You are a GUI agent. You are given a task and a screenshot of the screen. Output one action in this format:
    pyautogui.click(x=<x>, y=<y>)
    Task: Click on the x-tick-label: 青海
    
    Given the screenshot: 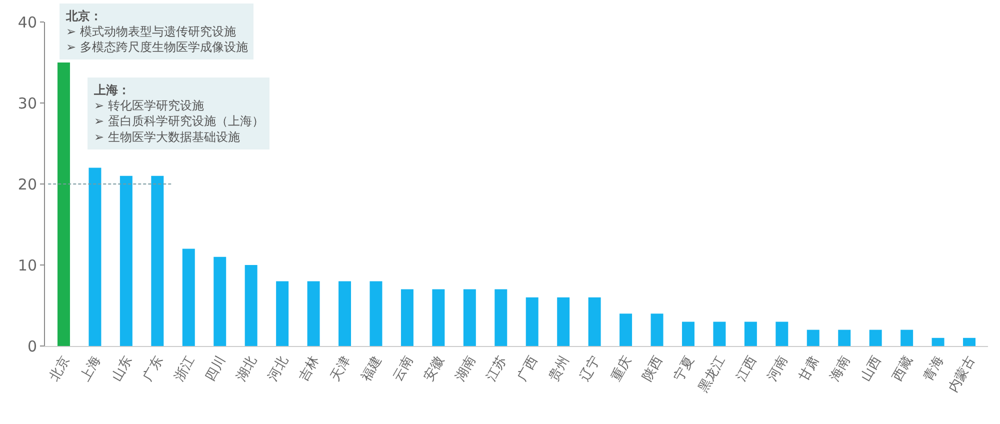 What is the action you would take?
    pyautogui.click(x=934, y=369)
    